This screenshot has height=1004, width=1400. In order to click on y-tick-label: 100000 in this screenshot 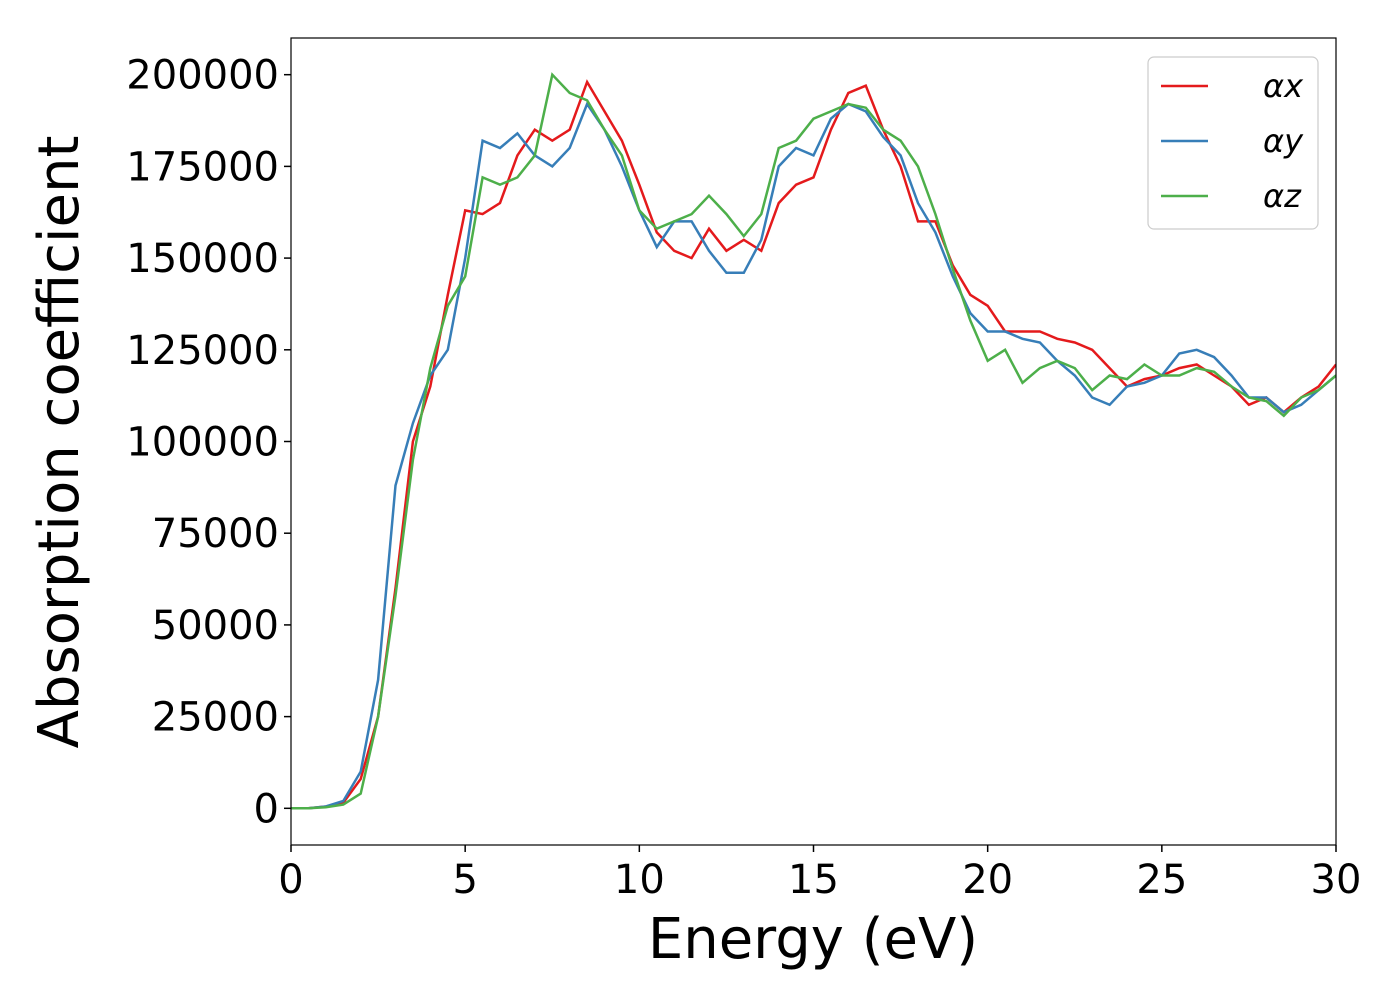, I will do `click(202, 443)`.